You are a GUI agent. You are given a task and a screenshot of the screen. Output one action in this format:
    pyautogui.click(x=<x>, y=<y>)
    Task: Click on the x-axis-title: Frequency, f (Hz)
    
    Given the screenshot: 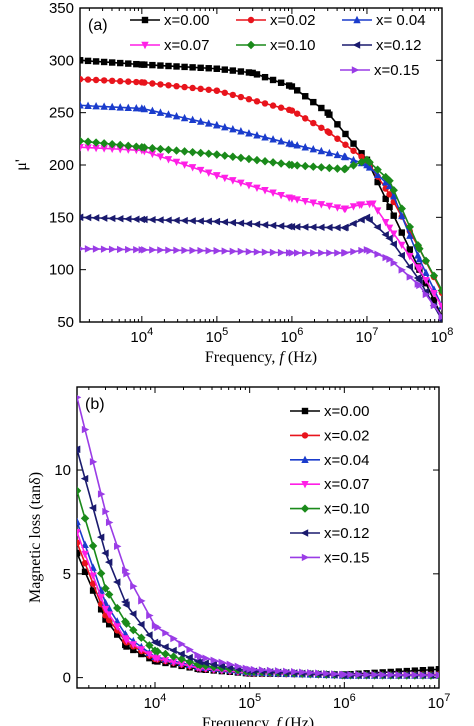 What is the action you would take?
    pyautogui.click(x=261, y=357)
    